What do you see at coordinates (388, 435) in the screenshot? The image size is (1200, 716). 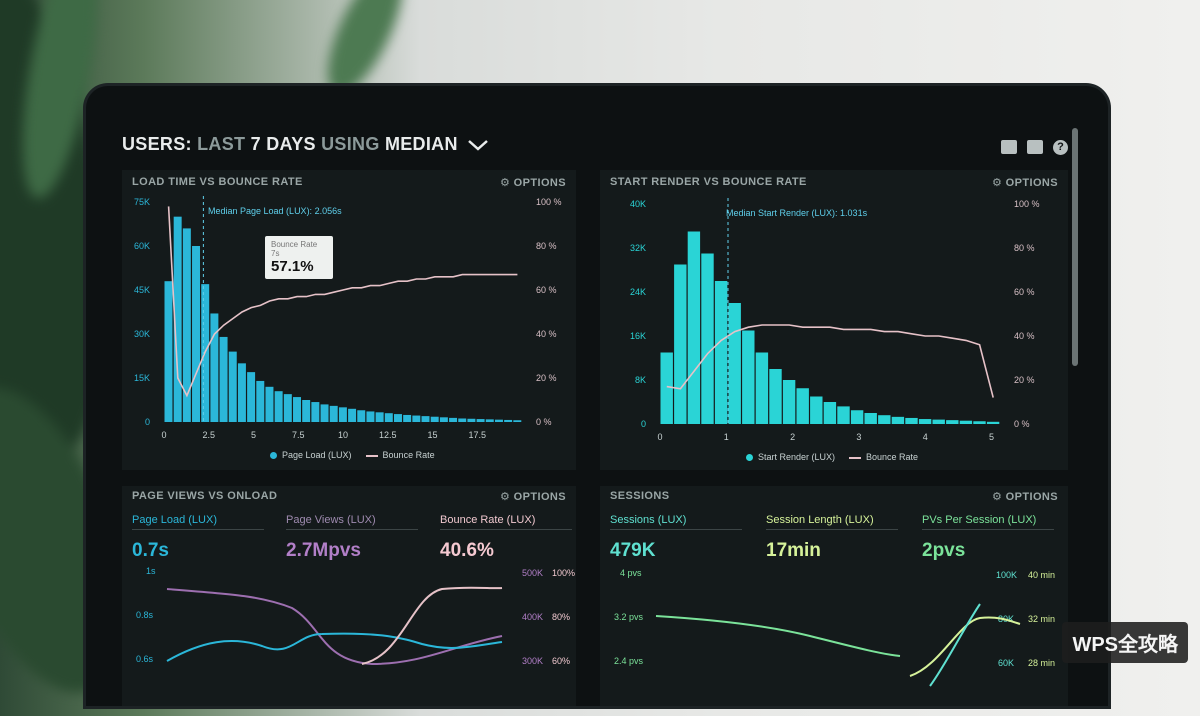 I see `x-tick-label: 12.5` at bounding box center [388, 435].